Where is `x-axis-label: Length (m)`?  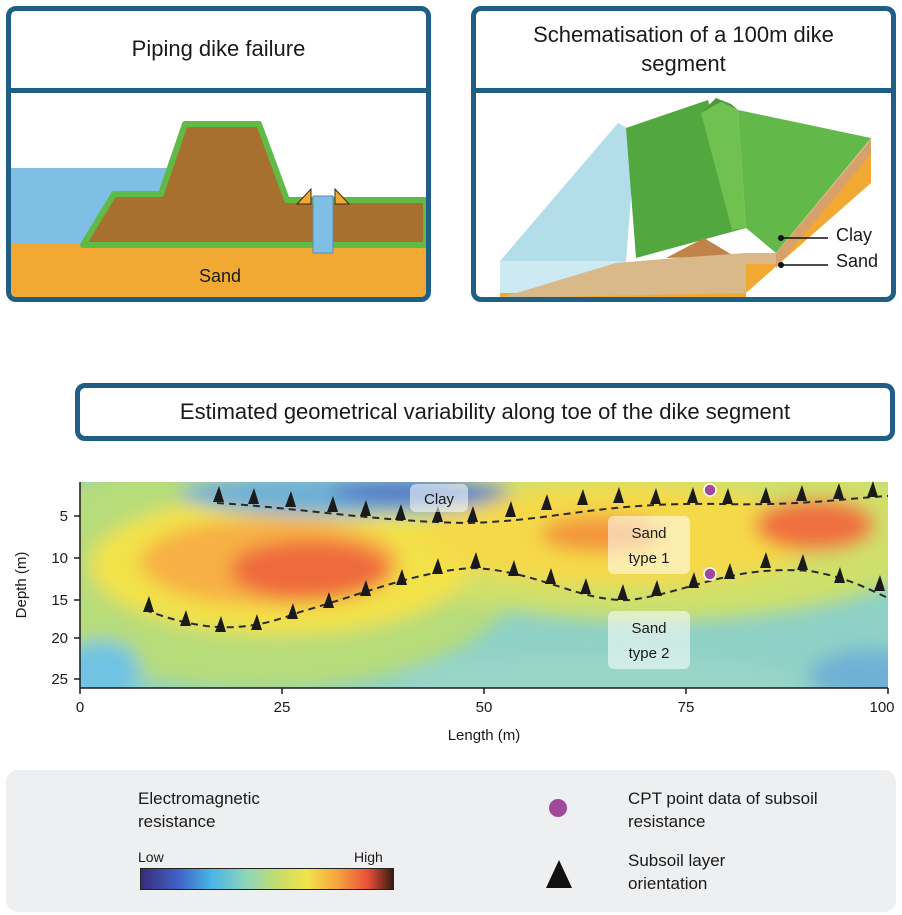
x-axis-label: Length (m) is located at coordinates (484, 735).